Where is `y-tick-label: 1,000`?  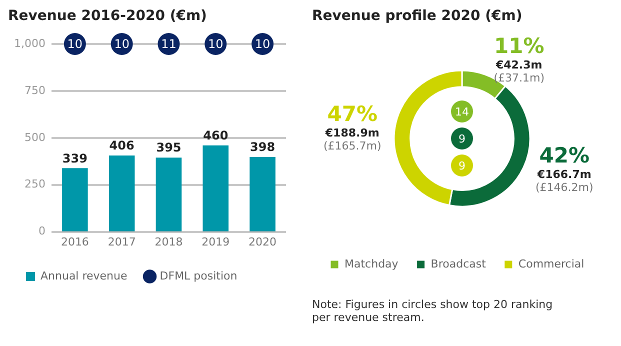
y-tick-label: 1,000 is located at coordinates (30, 43).